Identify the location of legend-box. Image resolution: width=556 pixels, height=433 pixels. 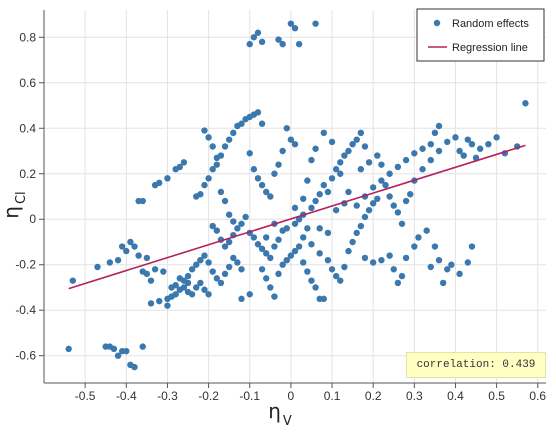
(480, 35).